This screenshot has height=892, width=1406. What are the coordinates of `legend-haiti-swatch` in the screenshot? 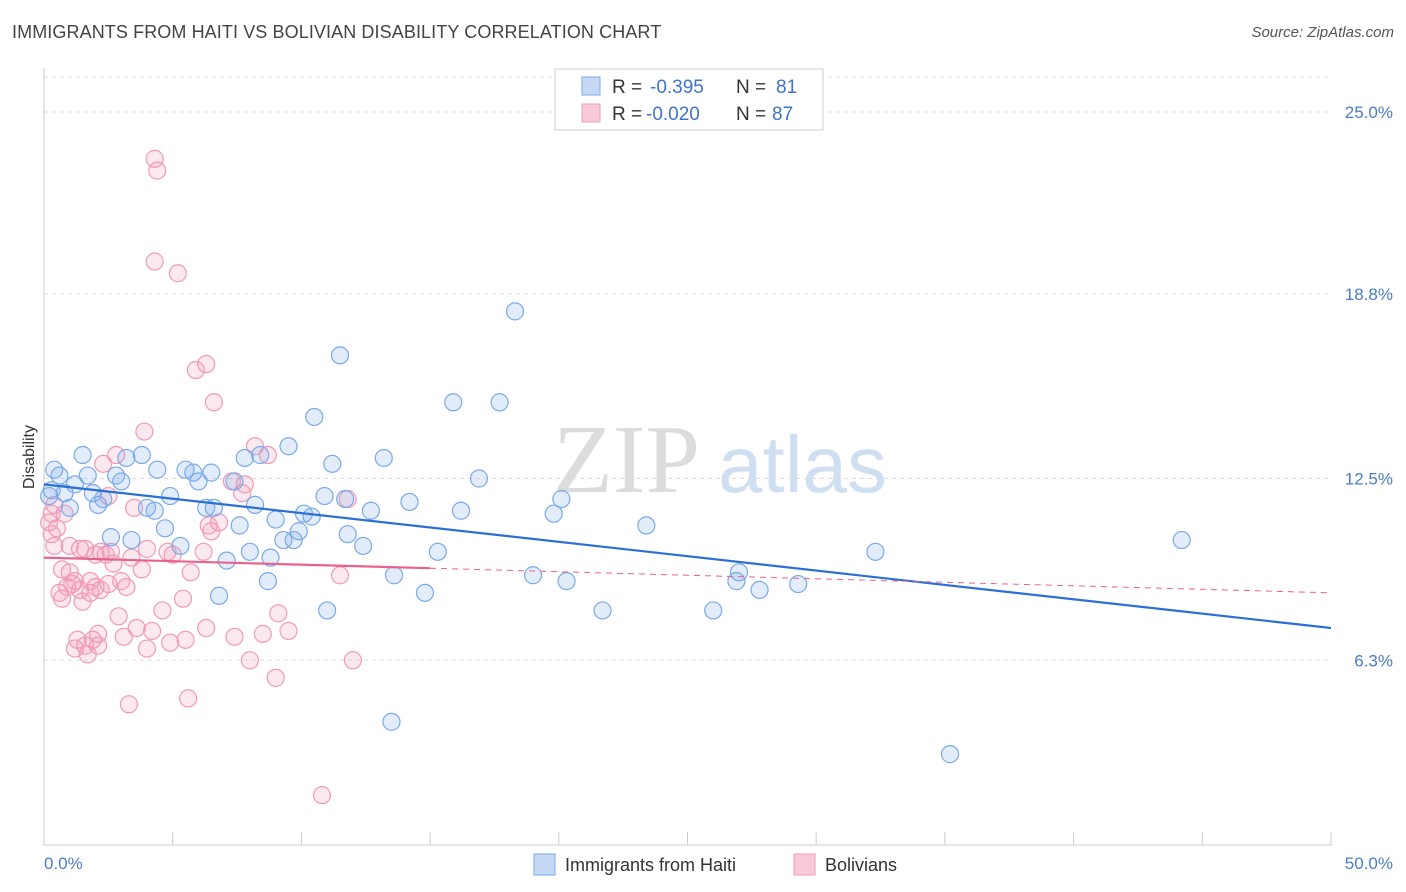 It's located at (544, 864).